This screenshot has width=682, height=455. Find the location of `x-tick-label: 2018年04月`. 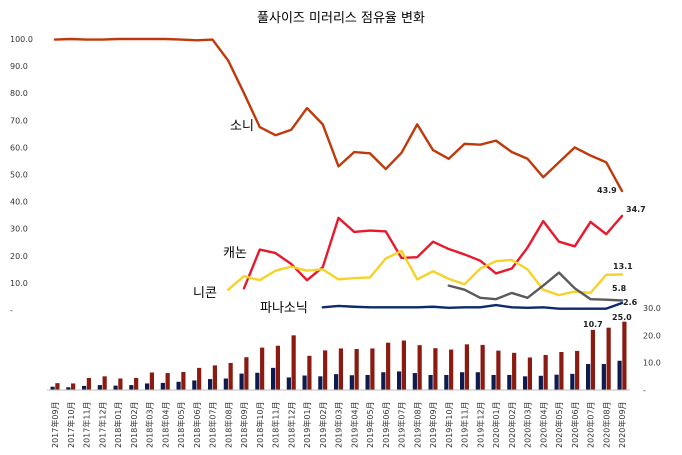

x-tick-label: 2018年04月 is located at coordinates (165, 424).